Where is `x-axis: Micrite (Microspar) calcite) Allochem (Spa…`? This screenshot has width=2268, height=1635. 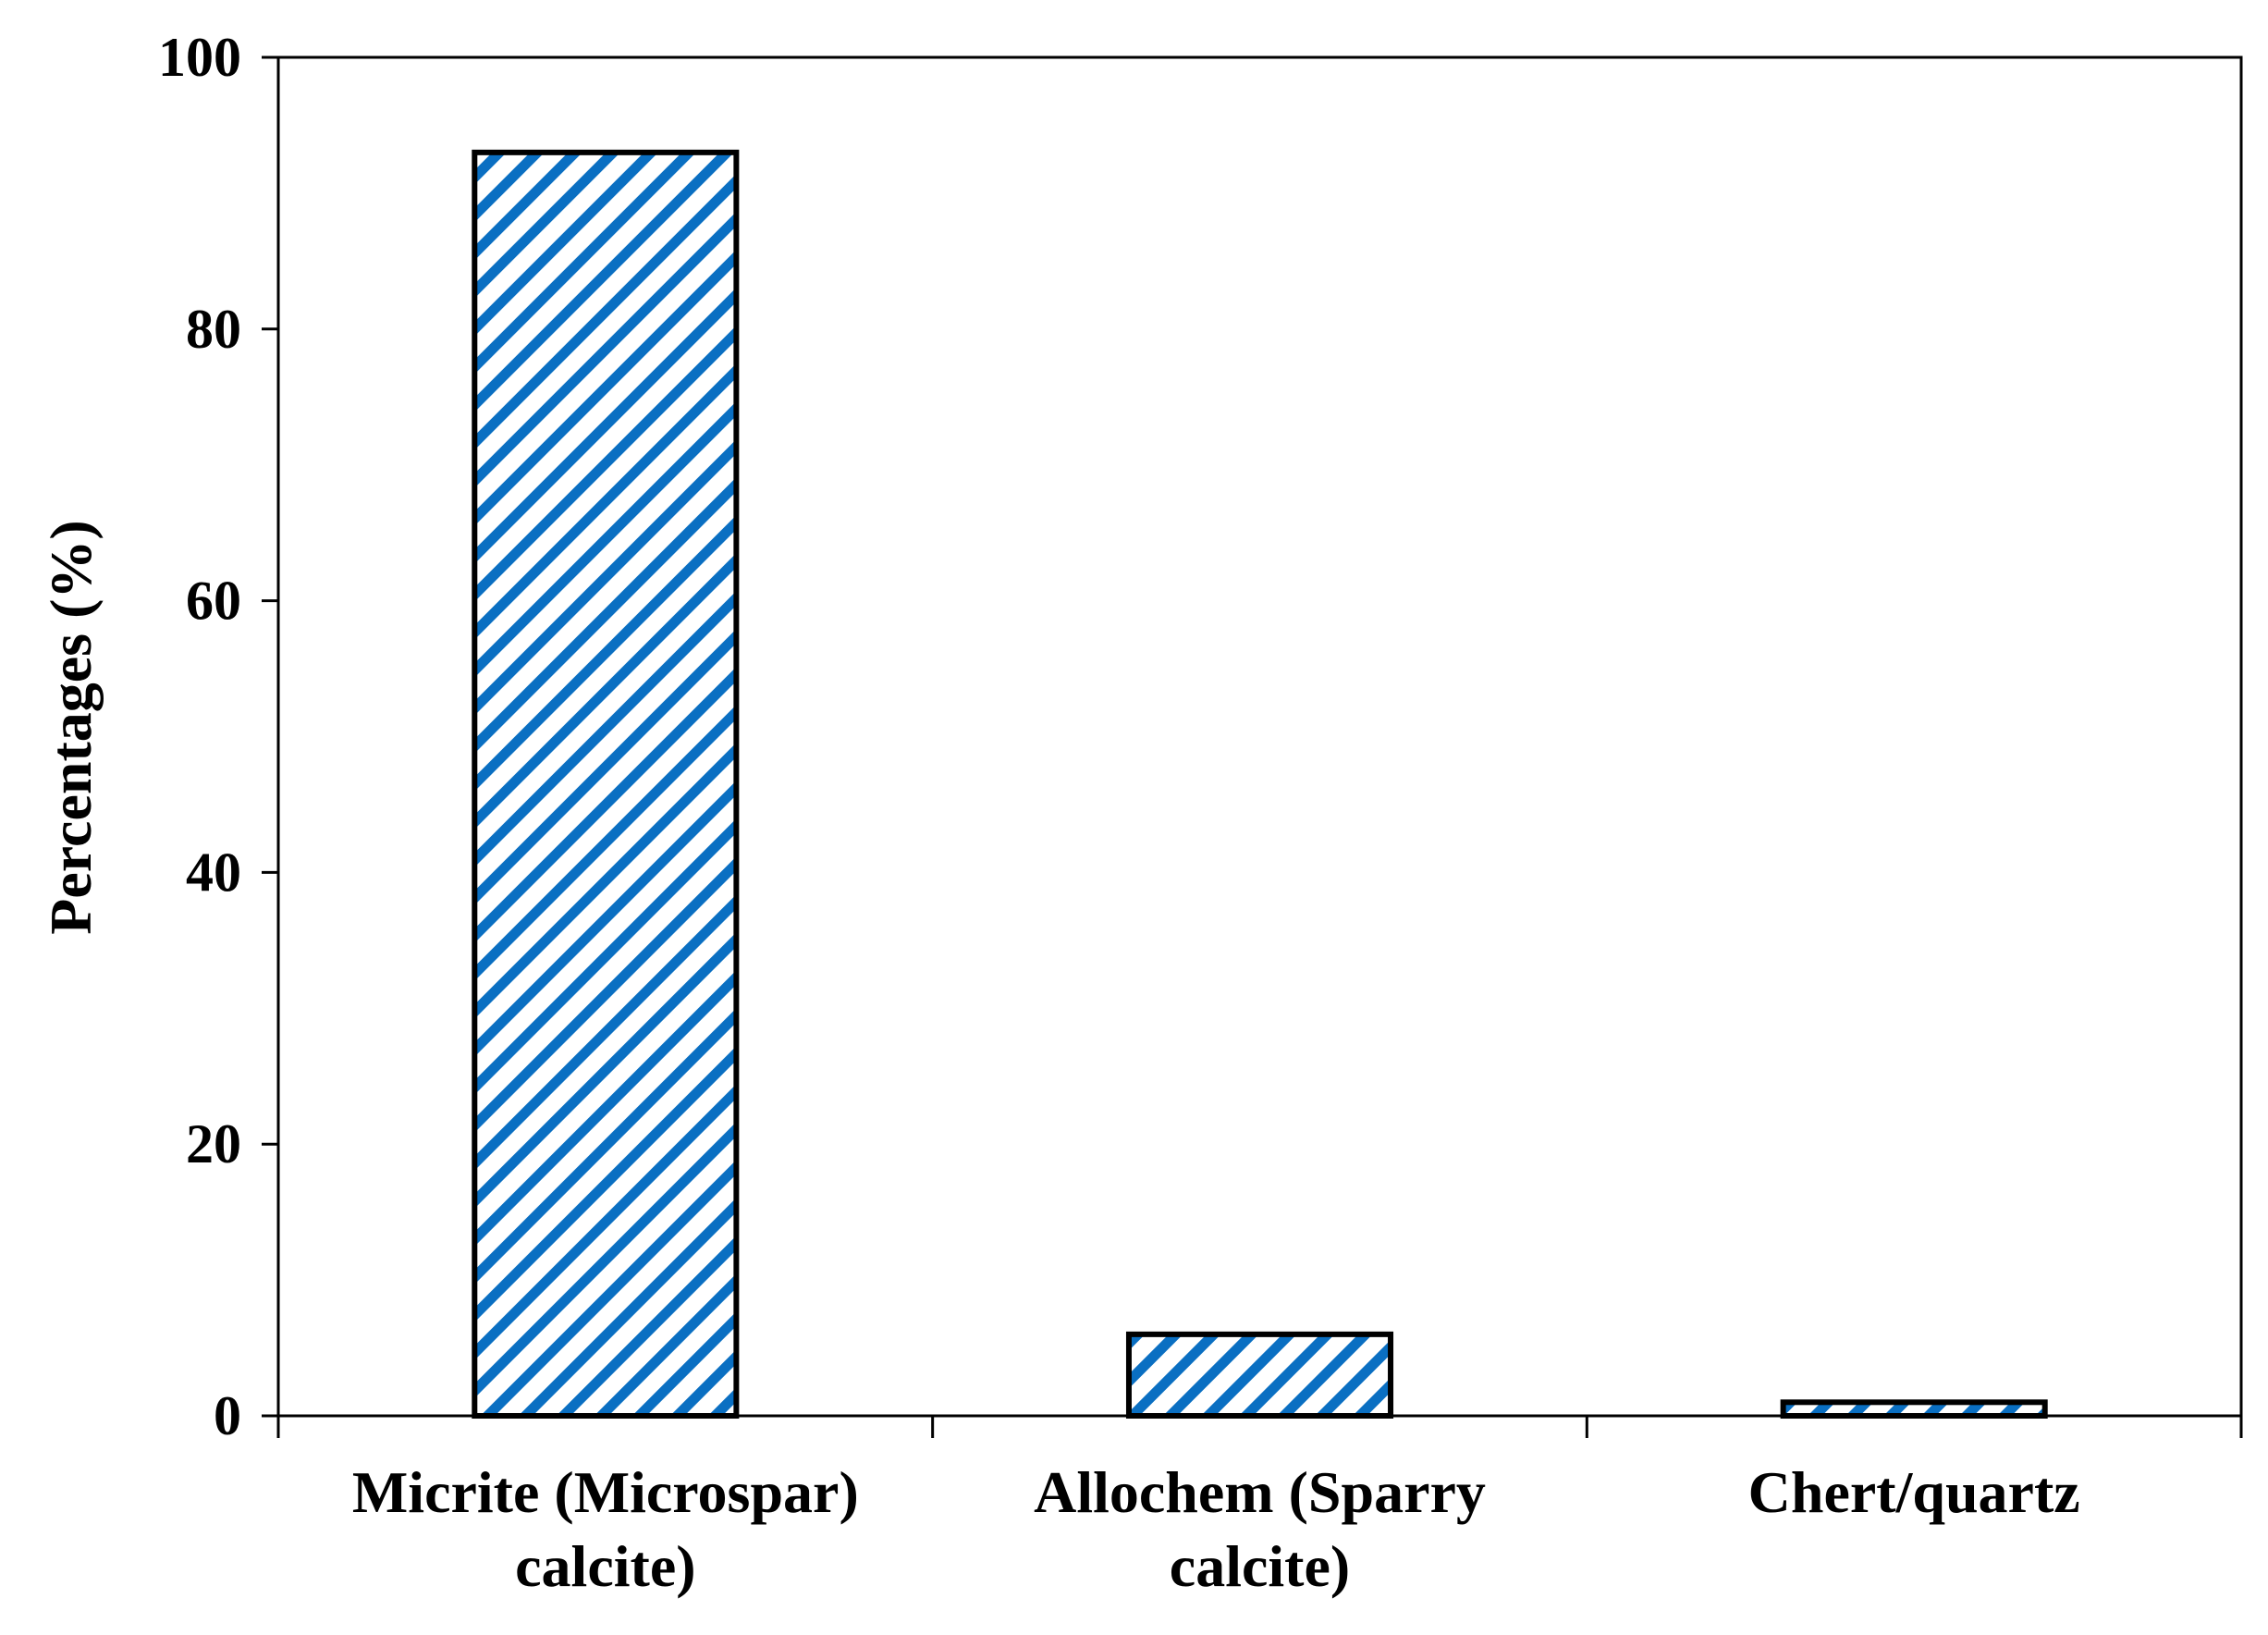
x-axis: Micrite (Microspar) calcite) Allochem (Spa… is located at coordinates (1259, 1507).